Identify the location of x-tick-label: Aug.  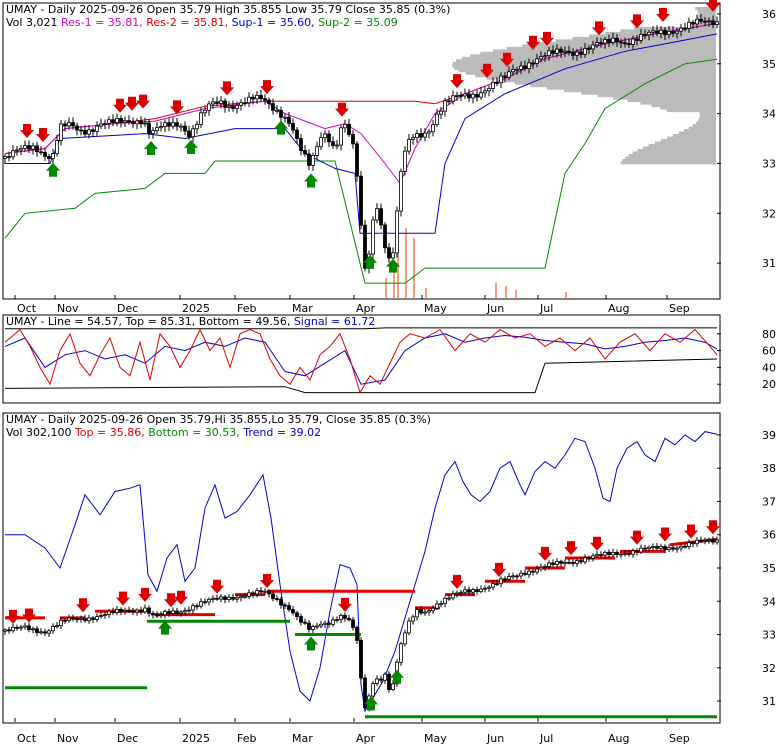
(618, 738).